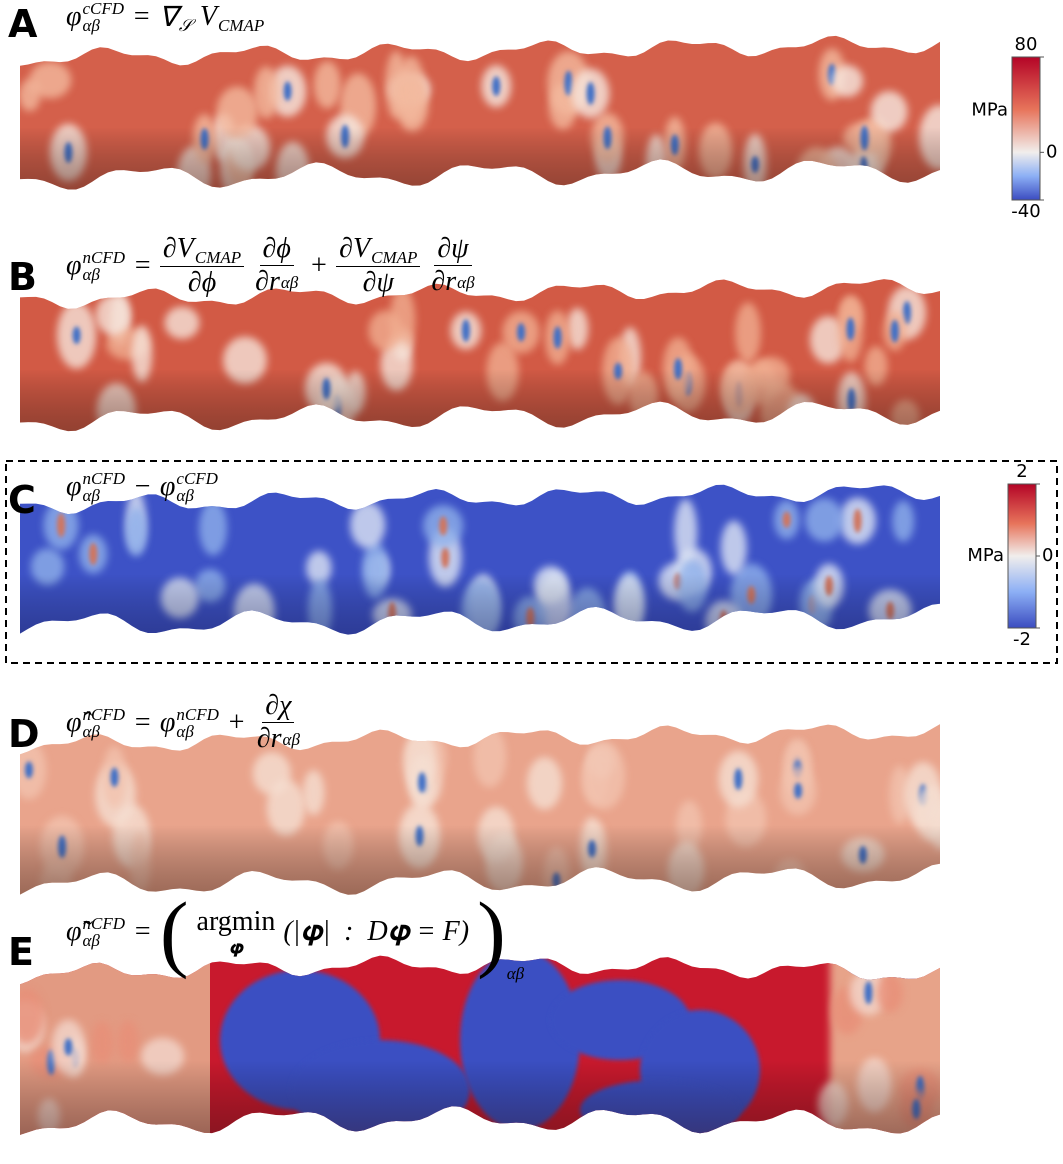 The height and width of the screenshot is (1164, 1063). I want to click on panel-label: A, so click(23, 24).